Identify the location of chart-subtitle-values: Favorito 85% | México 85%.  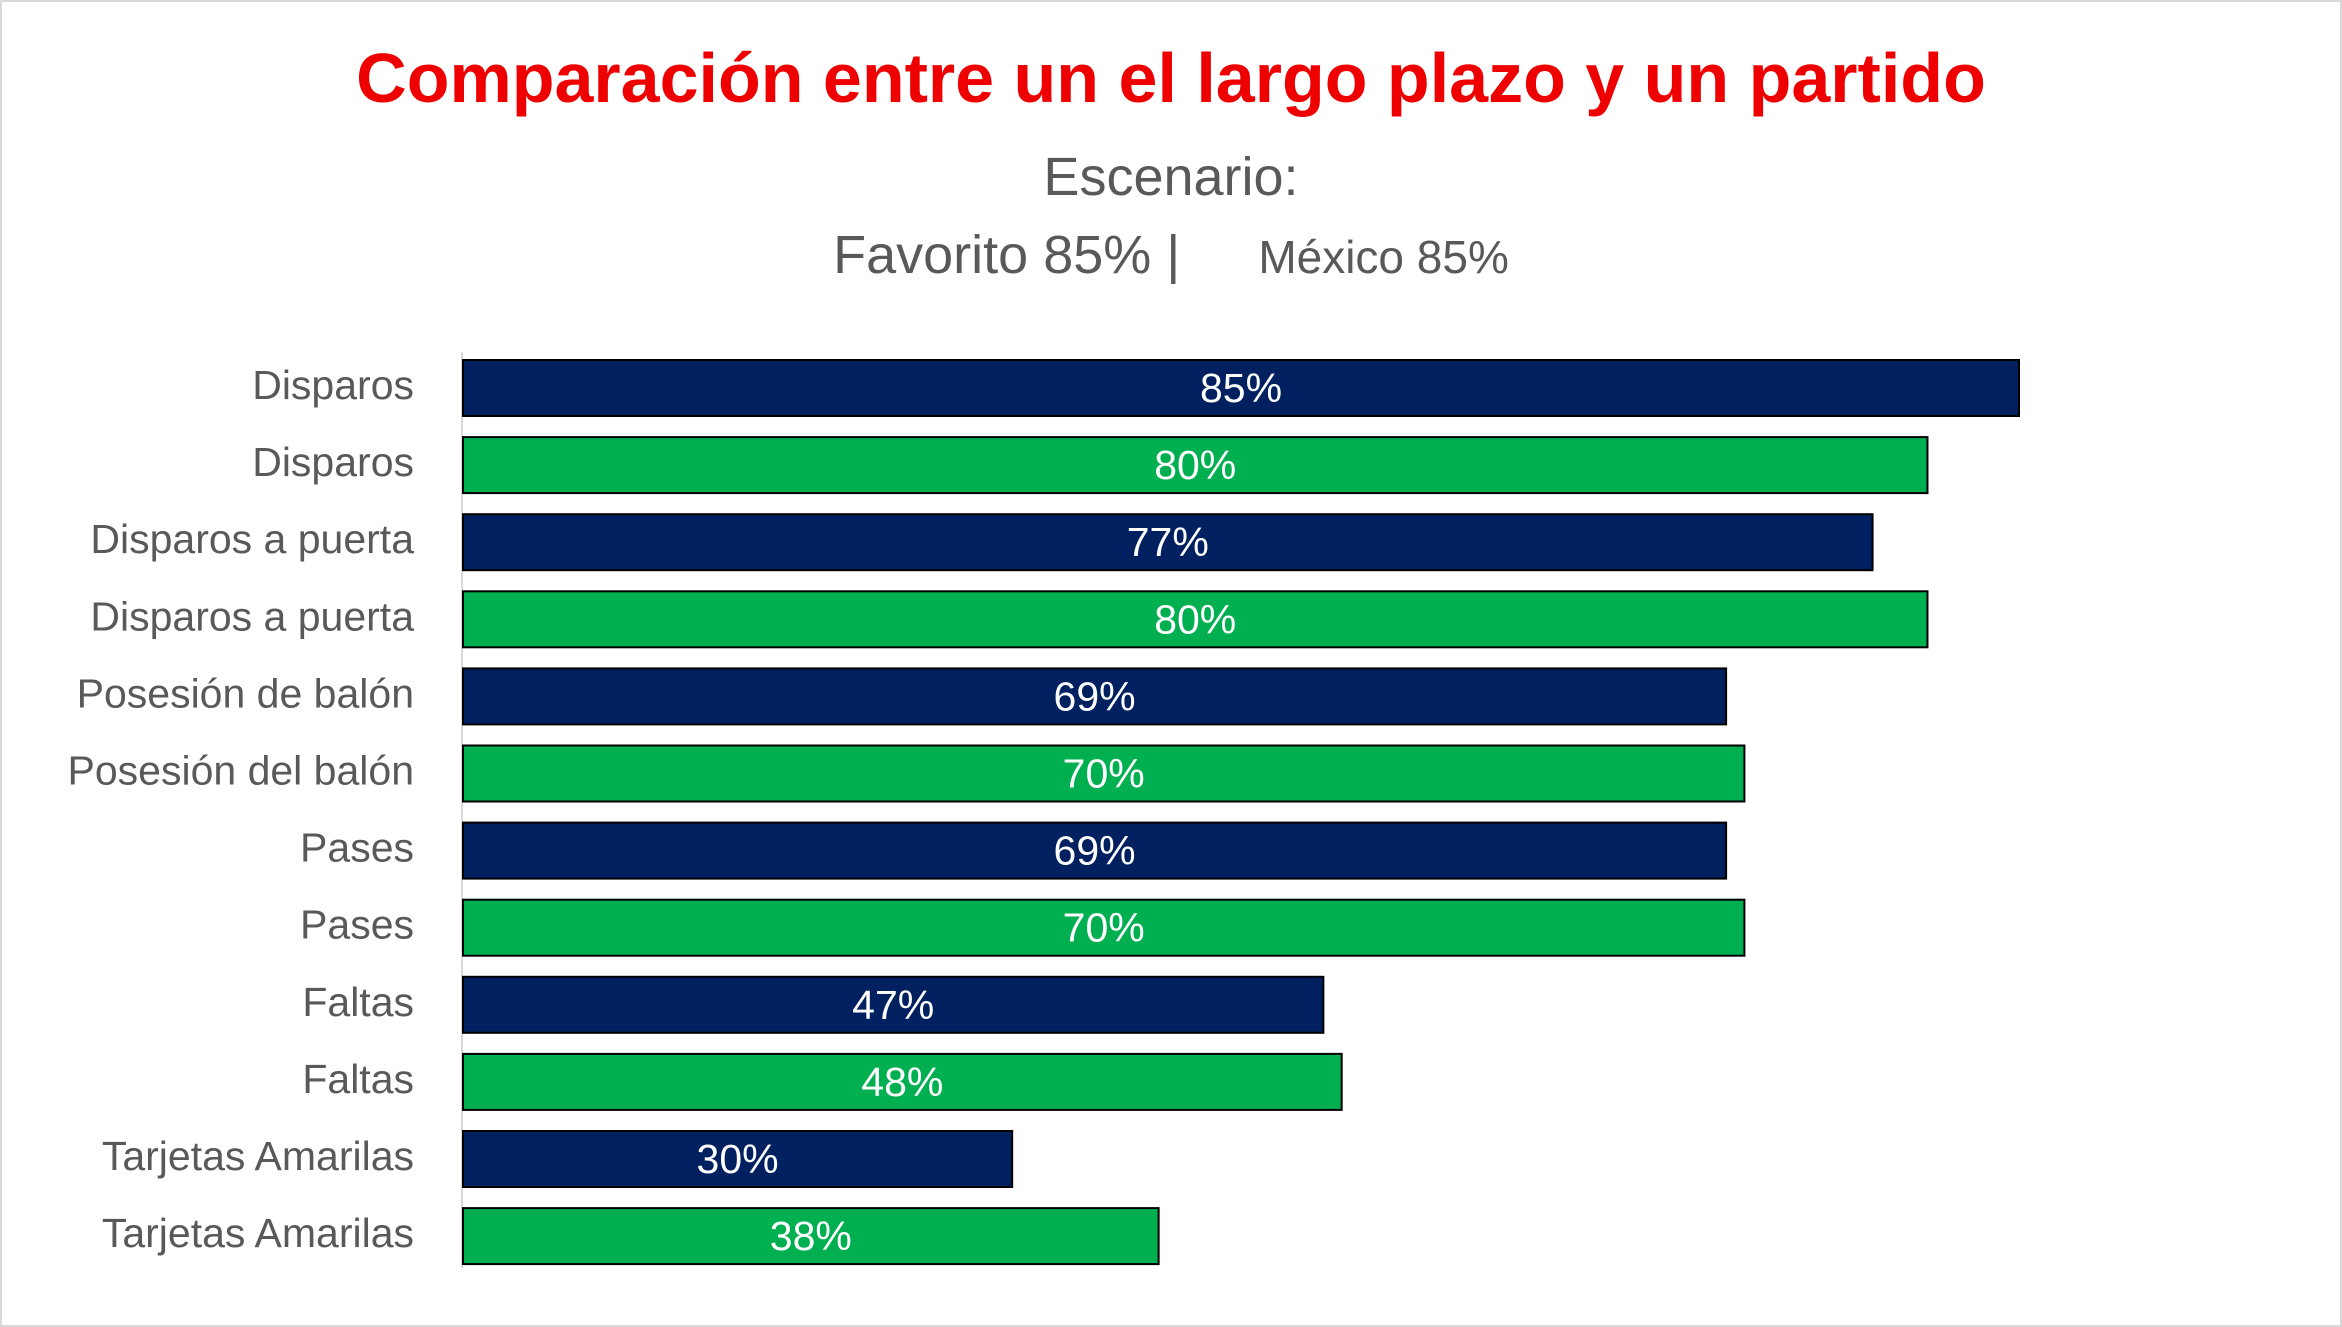
(1171, 255).